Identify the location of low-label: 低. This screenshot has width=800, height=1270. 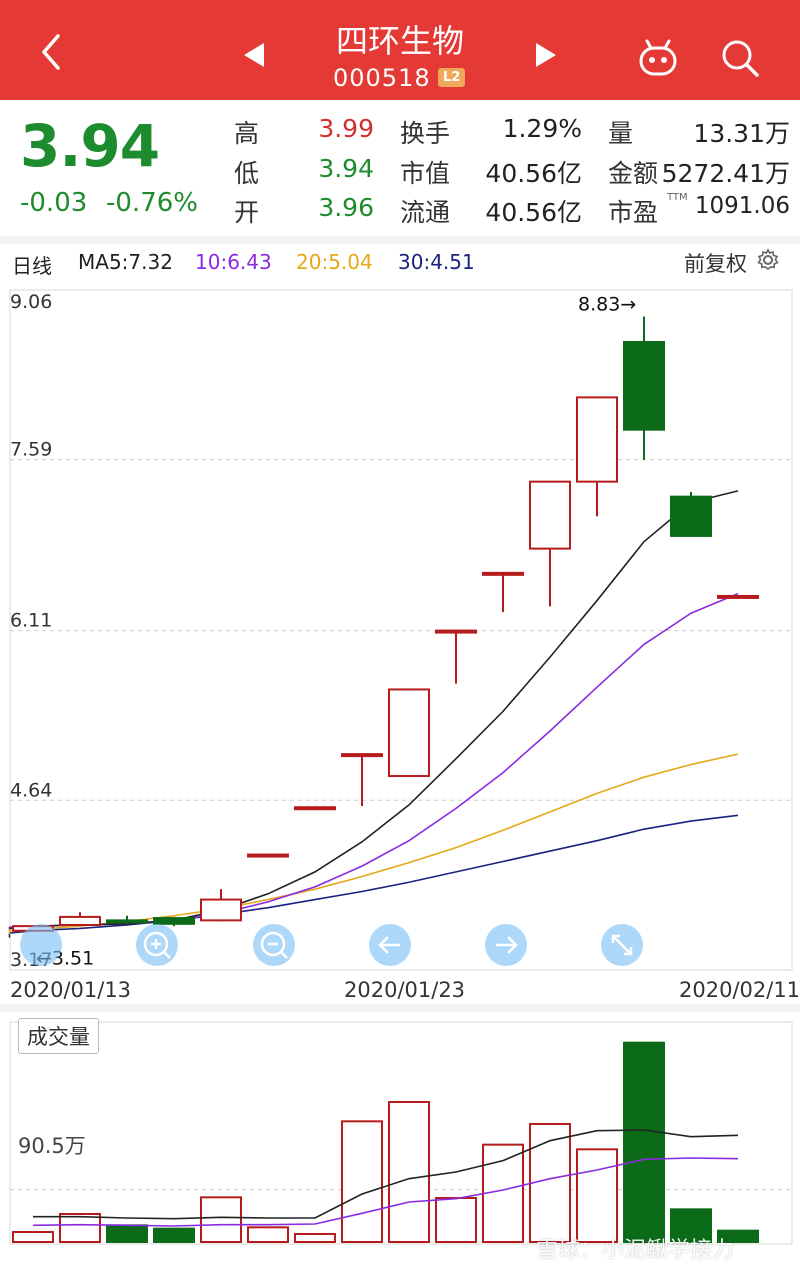
(247, 173).